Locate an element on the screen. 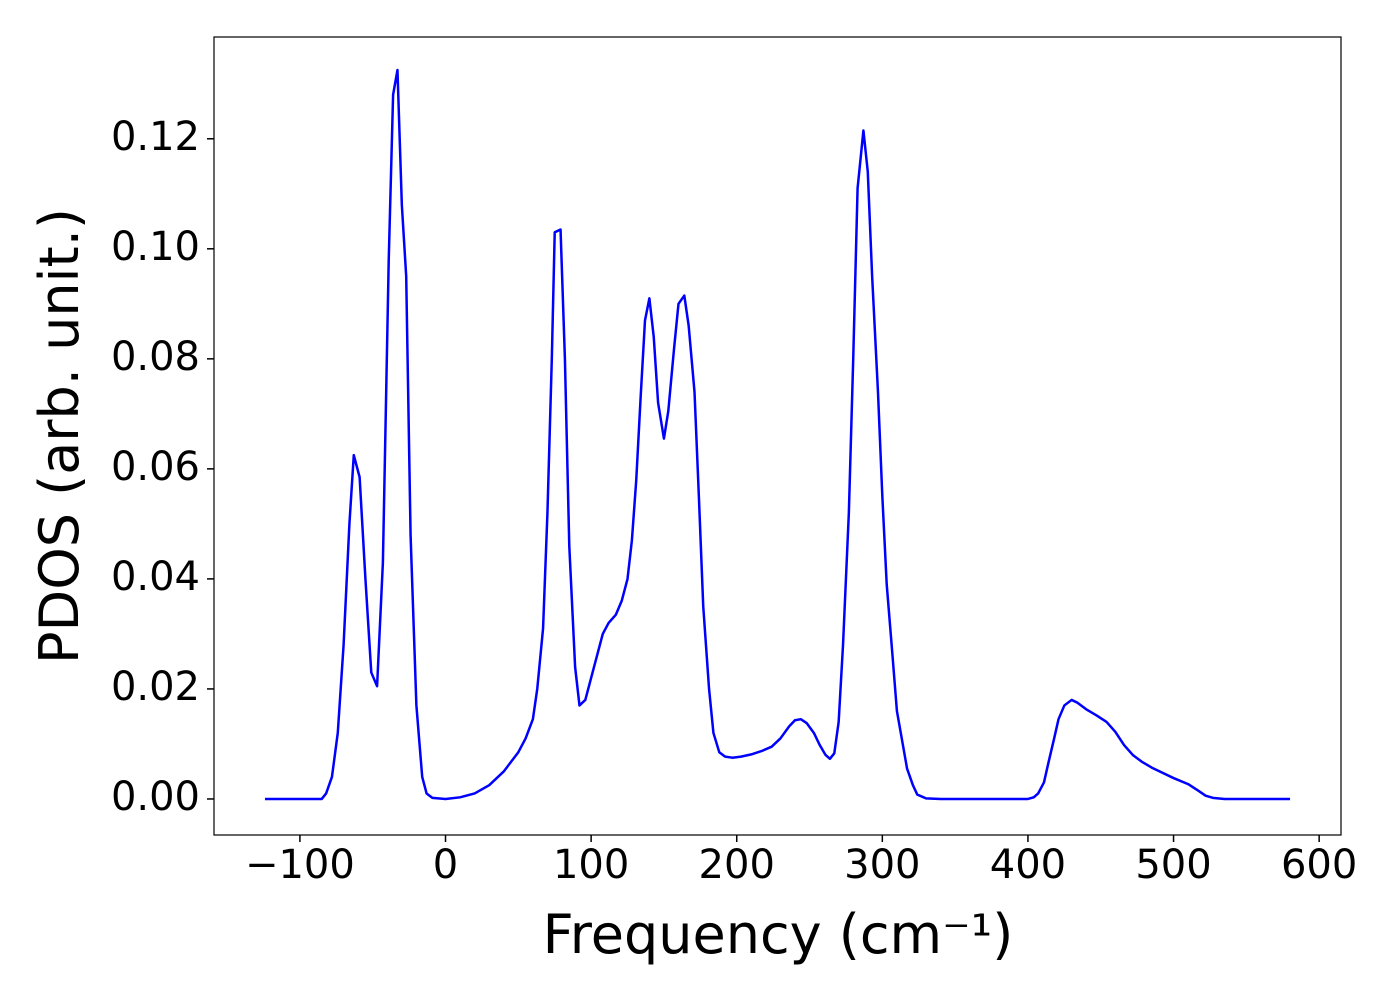 The image size is (1400, 1004). x-tick-label: 100 is located at coordinates (591, 865).